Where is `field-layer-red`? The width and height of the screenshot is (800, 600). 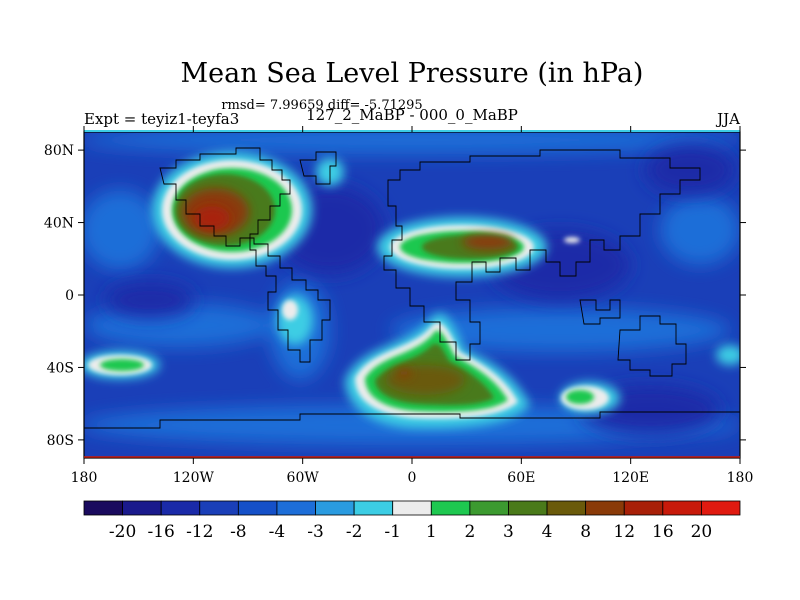
field-layer-red is located at coordinates (303, 291).